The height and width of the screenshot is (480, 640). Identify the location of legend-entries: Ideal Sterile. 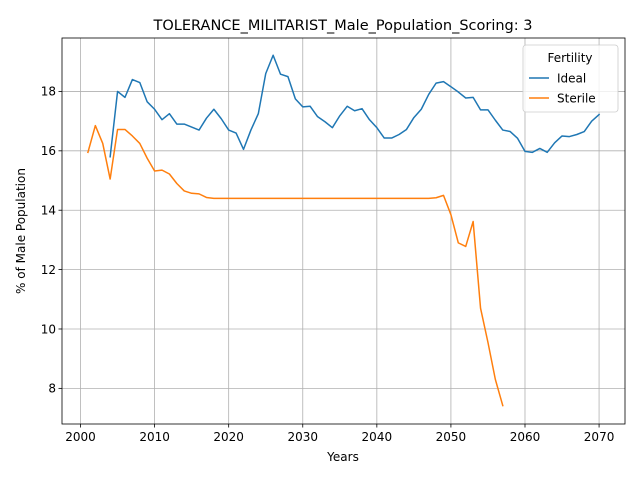
(562, 88).